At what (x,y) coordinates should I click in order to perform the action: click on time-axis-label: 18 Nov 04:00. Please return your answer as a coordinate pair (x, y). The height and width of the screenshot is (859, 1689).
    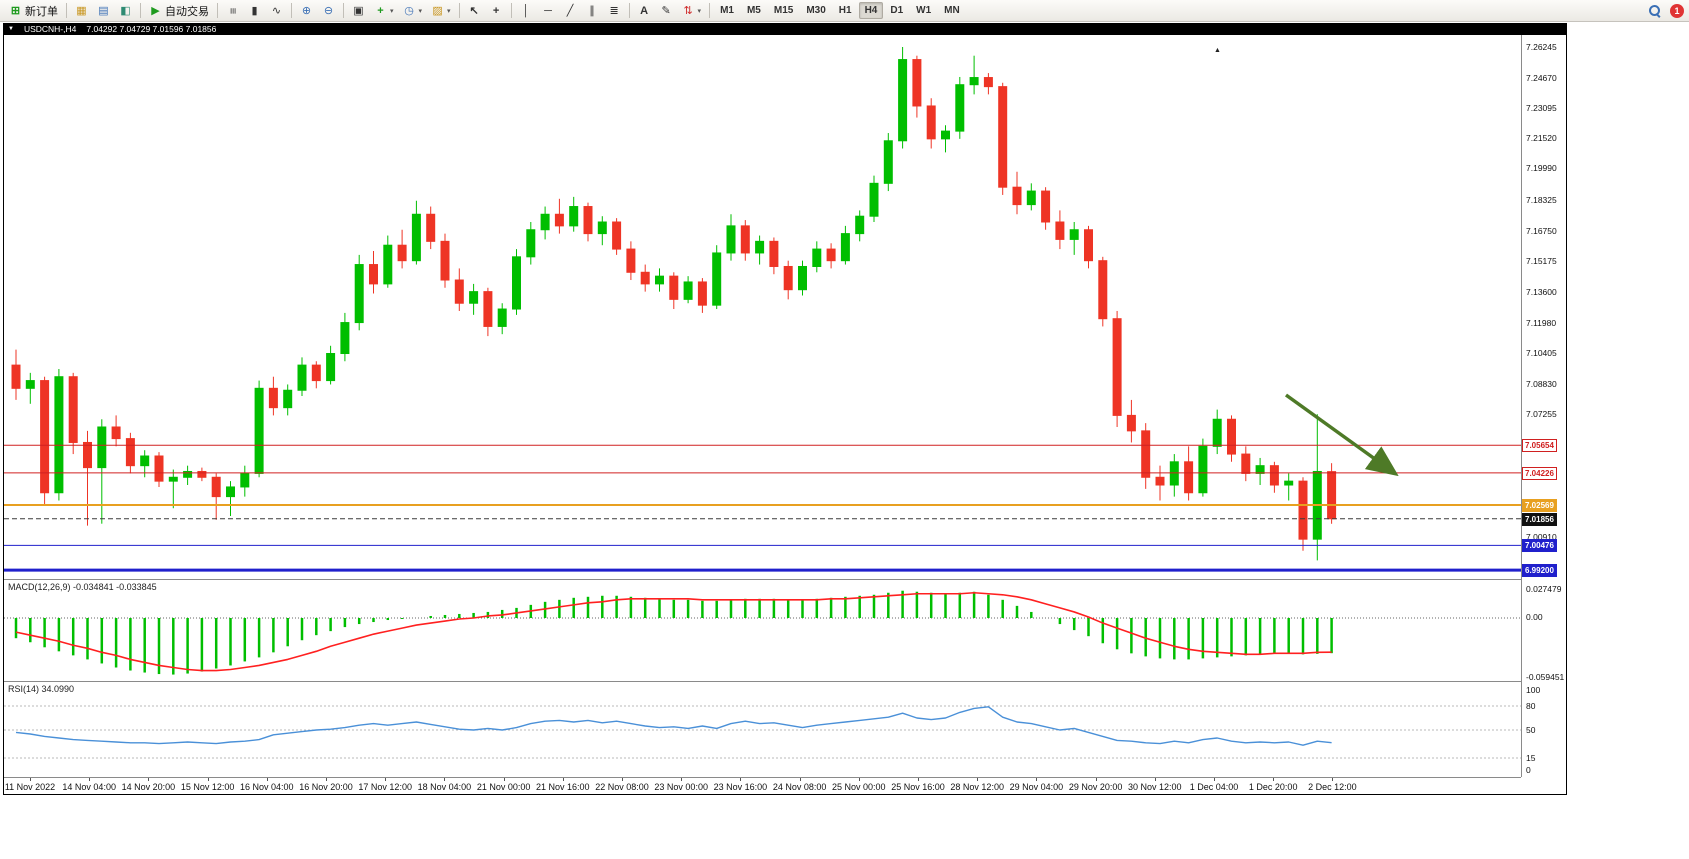
    Looking at the image, I should click on (444, 787).